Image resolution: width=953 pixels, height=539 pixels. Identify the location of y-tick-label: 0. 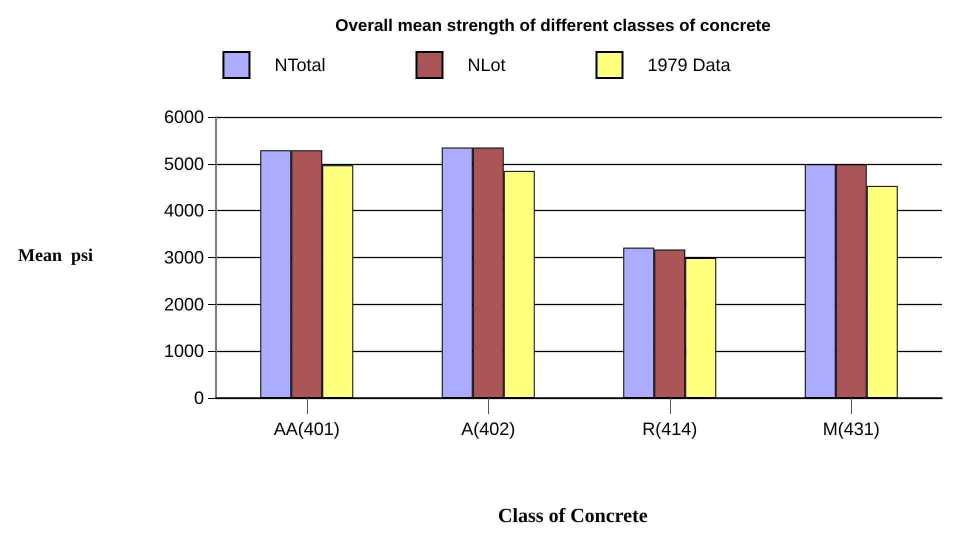
(199, 398).